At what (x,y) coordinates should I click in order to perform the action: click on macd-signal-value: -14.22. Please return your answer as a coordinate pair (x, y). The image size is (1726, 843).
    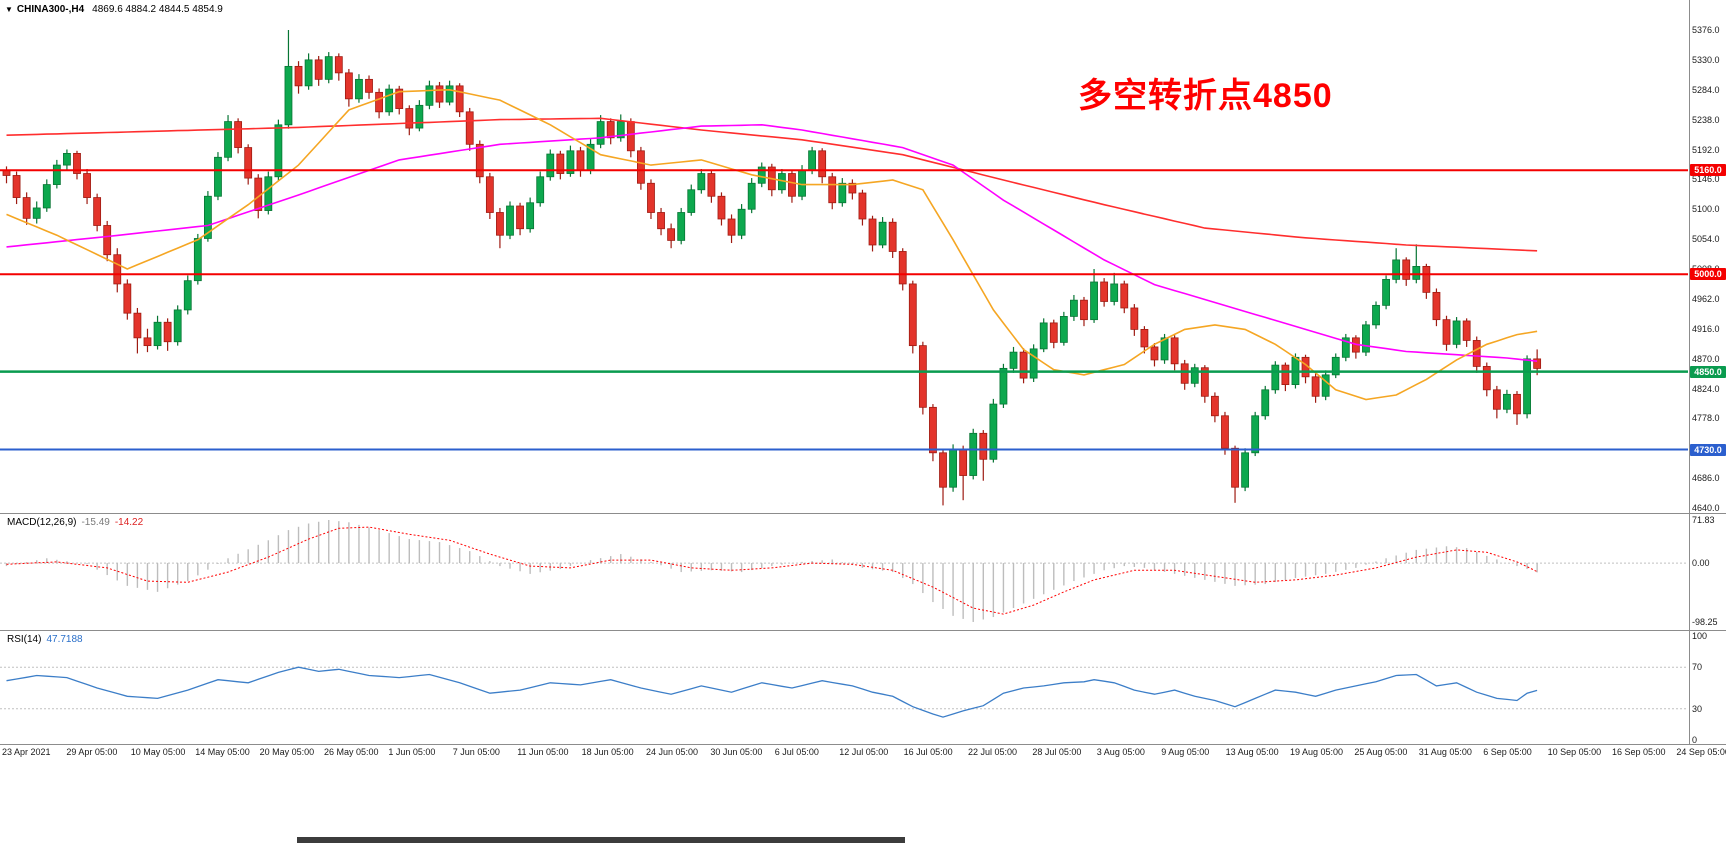
    Looking at the image, I should click on (129, 522).